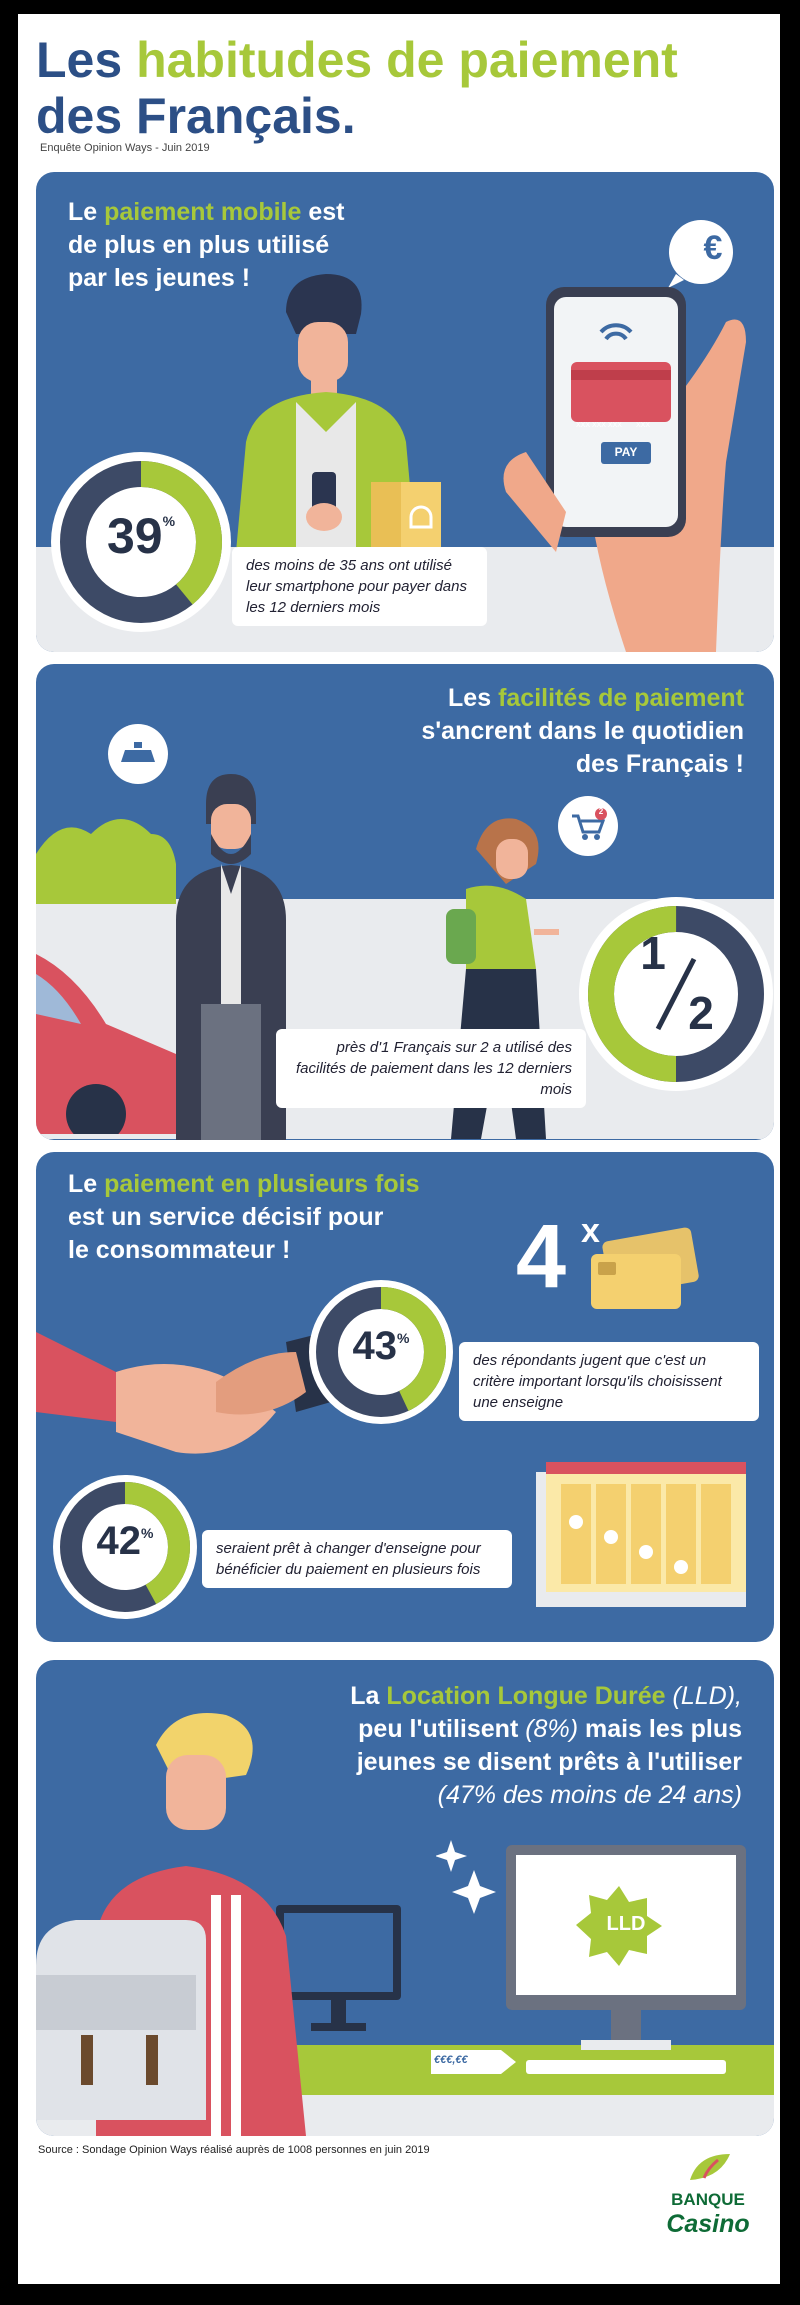 This screenshot has height=2305, width=800. Describe the element at coordinates (125, 1541) in the screenshot. I see `stat-42-value: 42%` at that location.